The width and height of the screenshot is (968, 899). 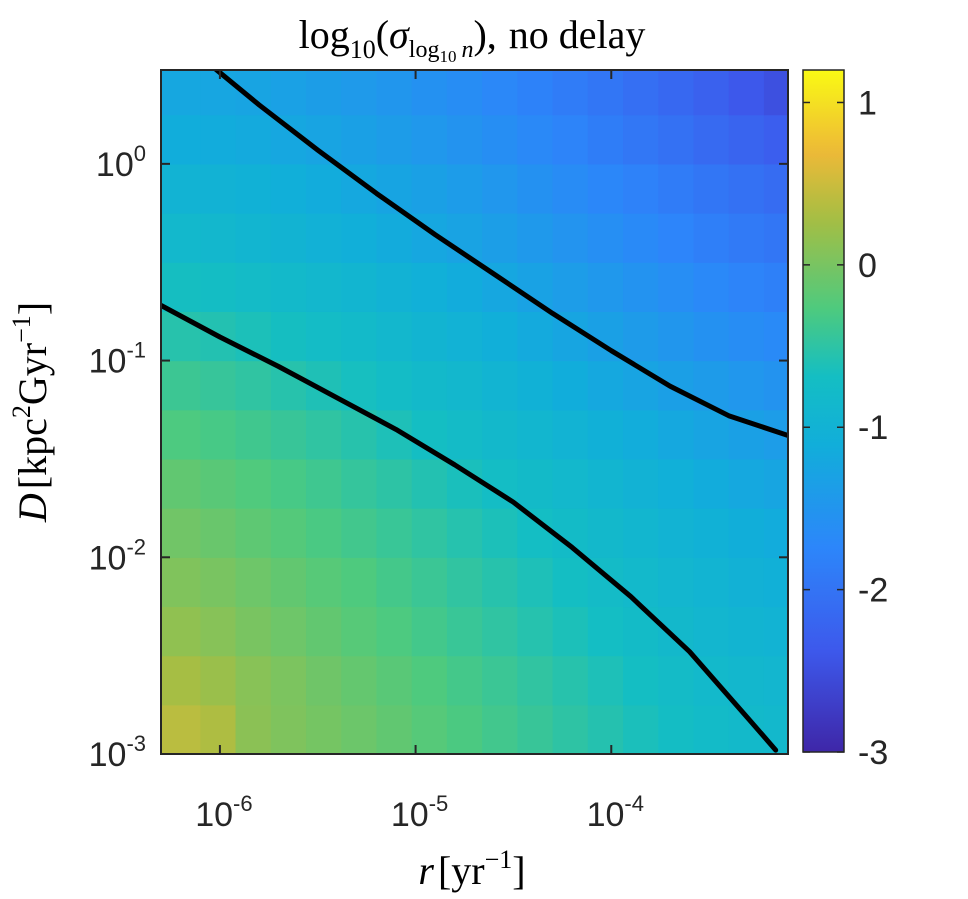 I want to click on colorbar-tick-label: -1, so click(x=873, y=428).